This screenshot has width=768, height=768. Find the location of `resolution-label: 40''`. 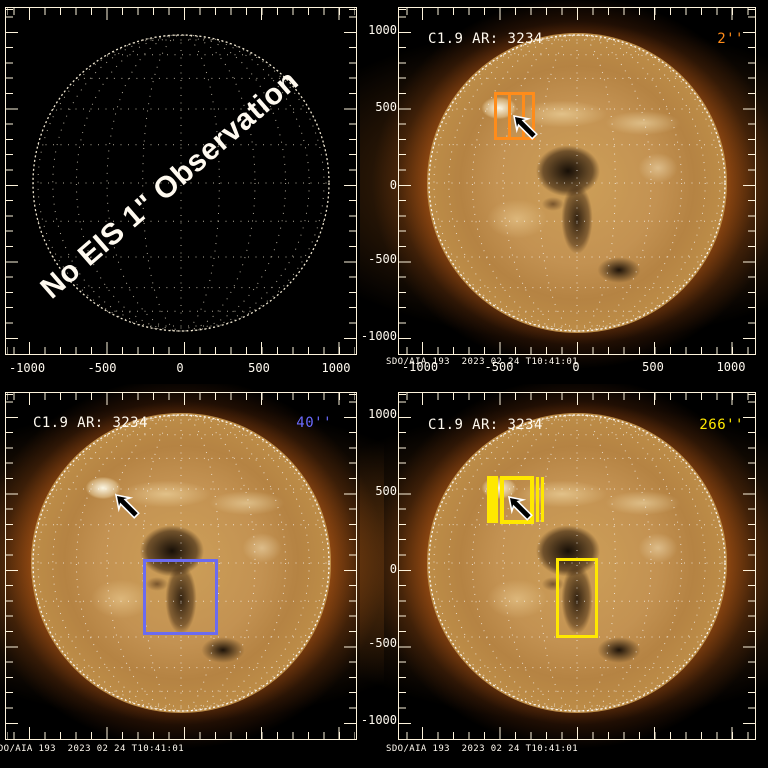

resolution-label: 40'' is located at coordinates (314, 423).